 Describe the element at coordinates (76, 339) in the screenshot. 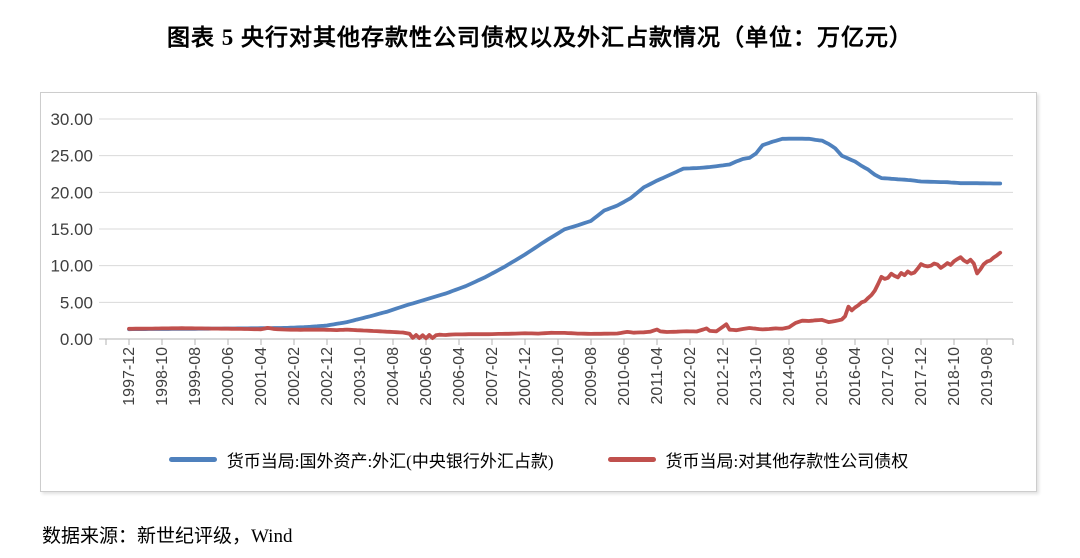

I see `y-tick-label: 0.00` at that location.